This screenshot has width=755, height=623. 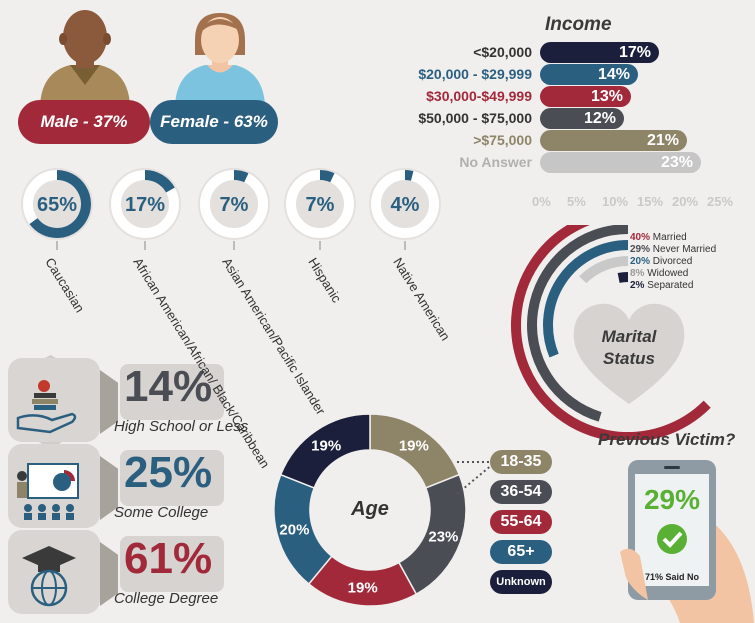 I want to click on marital-legend-pct: 29%, so click(x=641, y=249).